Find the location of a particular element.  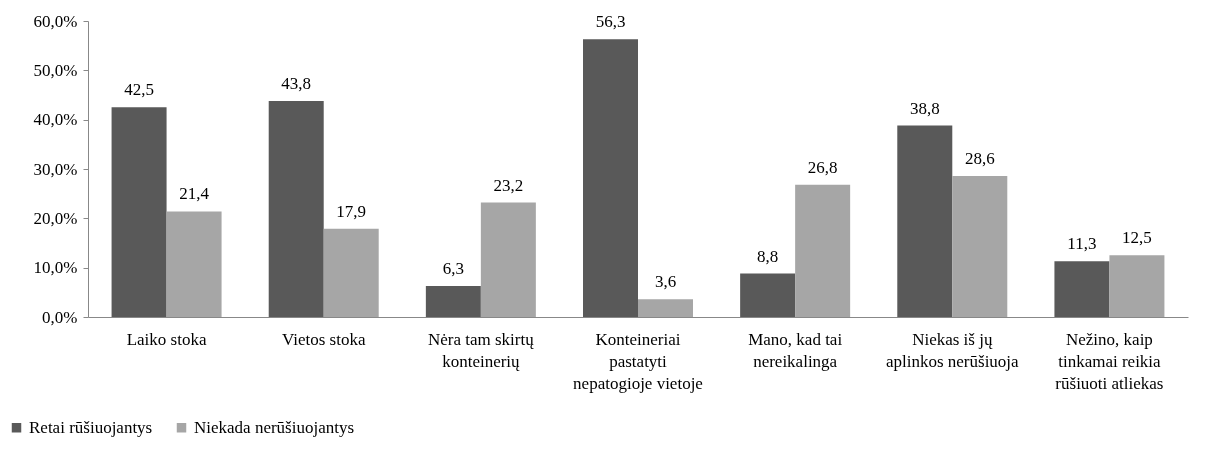

data-label: 28,6 is located at coordinates (979, 158).